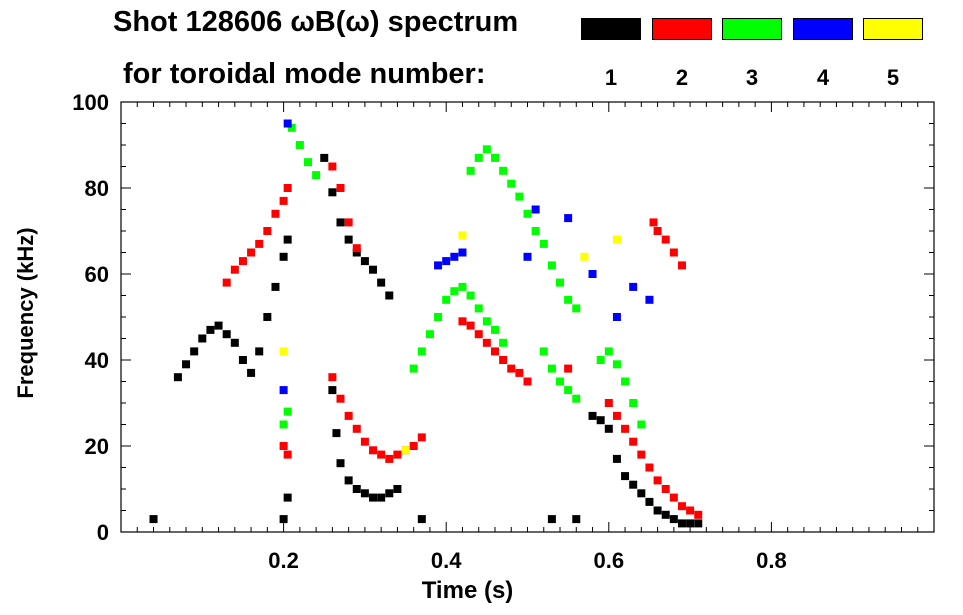 The image size is (963, 615). Describe the element at coordinates (611, 77) in the screenshot. I see `legend-label-n1: 1` at that location.